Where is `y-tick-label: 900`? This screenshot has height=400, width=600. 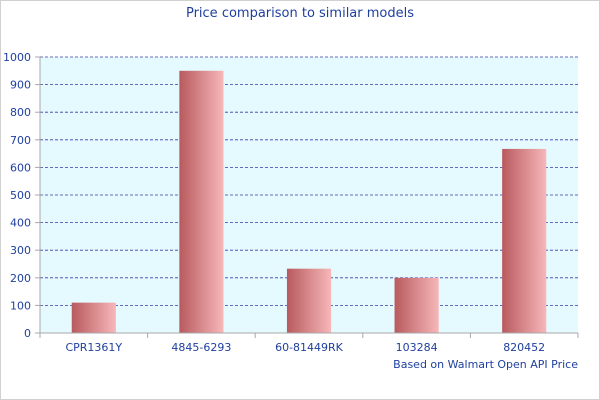 y-tick-label: 900 is located at coordinates (20, 85).